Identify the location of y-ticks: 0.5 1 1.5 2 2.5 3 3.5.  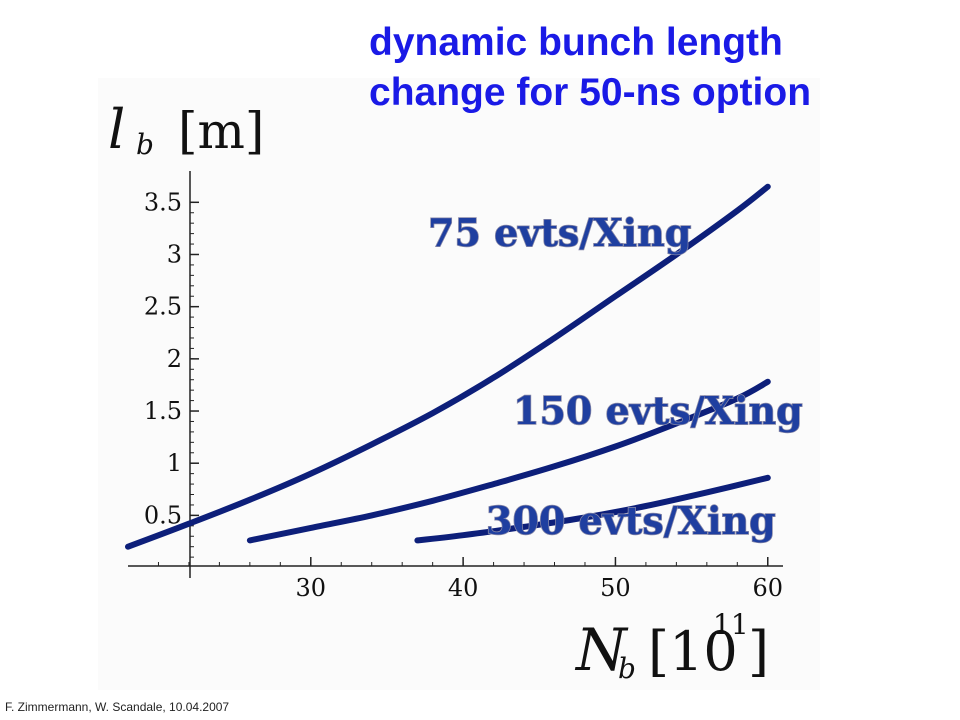
(171, 358).